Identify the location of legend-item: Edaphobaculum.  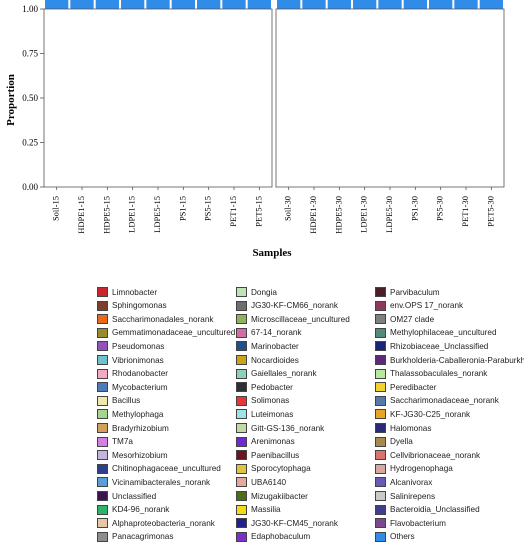
(273, 537).